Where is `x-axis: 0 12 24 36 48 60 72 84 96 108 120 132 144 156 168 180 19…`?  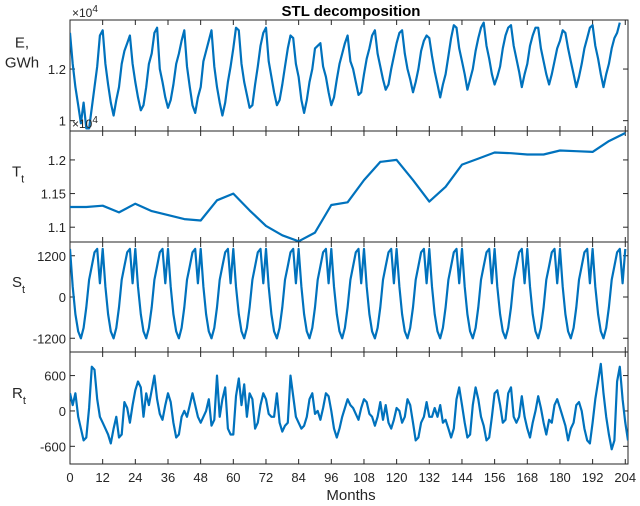
x-axis: 0 12 24 36 48 60 72 84 96 108 120 132 144 156 168 180 19… is located at coordinates (351, 477).